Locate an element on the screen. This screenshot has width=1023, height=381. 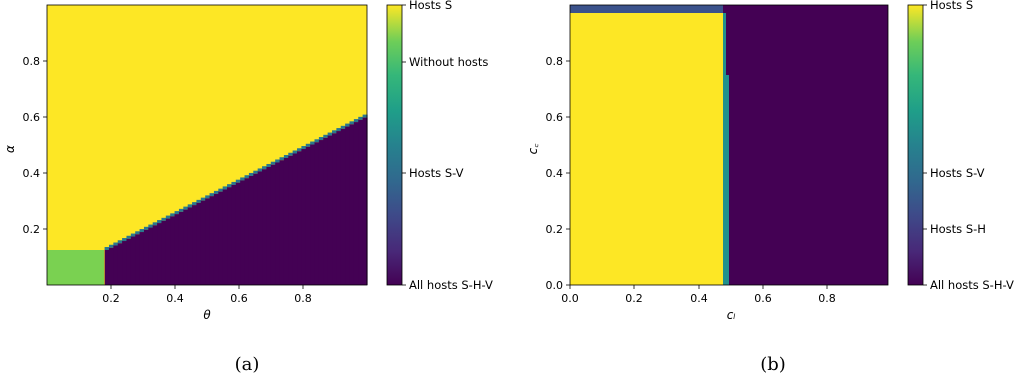
panel-a-y-axis: 0.2 0.4 0.6 0.8 α is located at coordinates (25, 145).